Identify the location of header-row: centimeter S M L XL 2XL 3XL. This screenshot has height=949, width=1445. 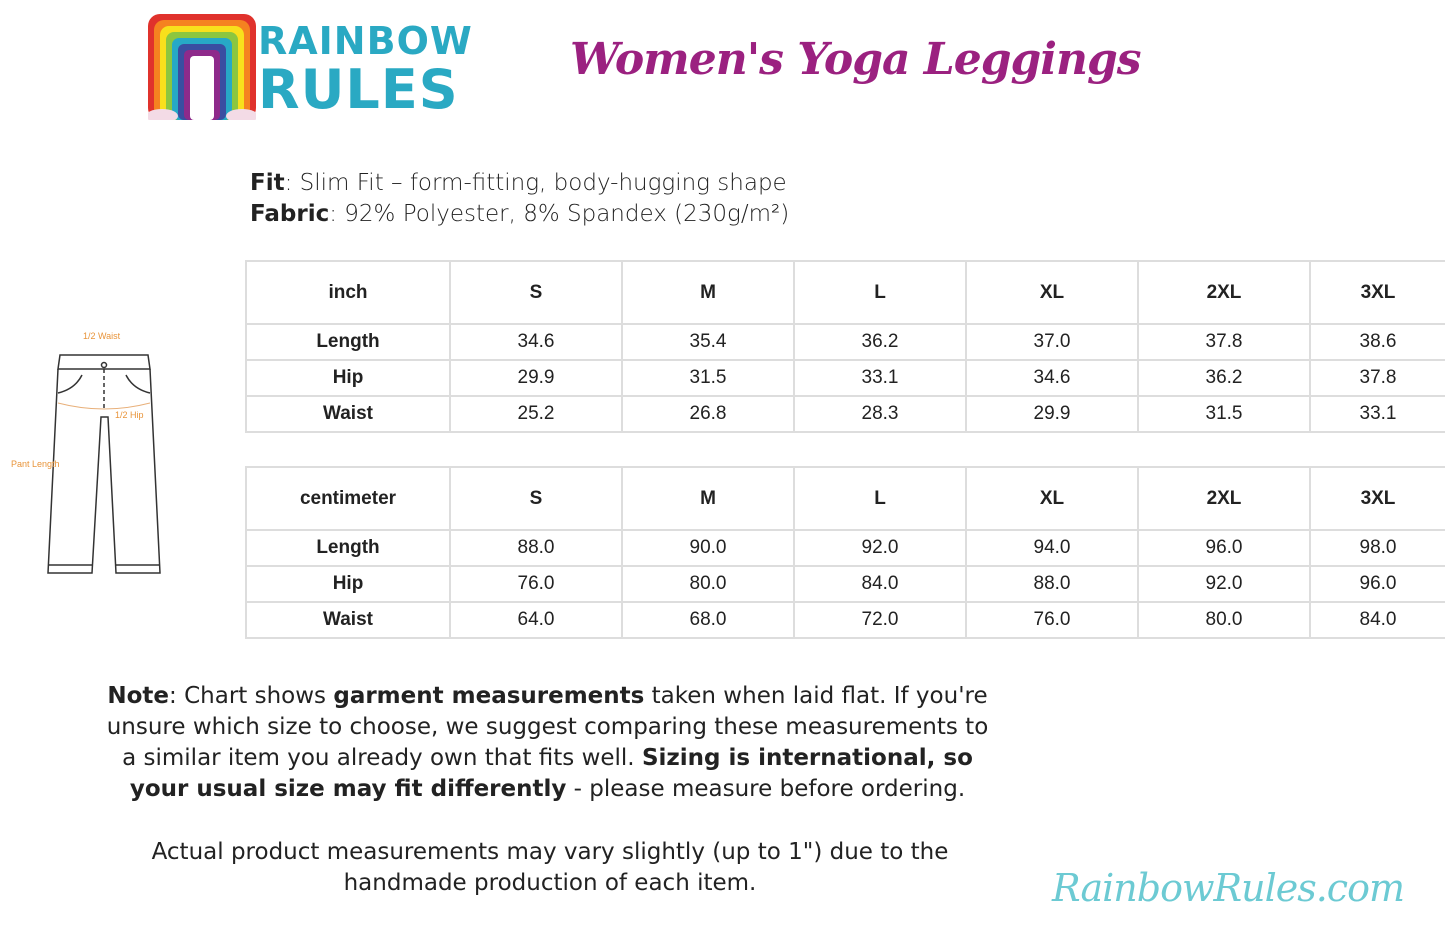
(845, 498).